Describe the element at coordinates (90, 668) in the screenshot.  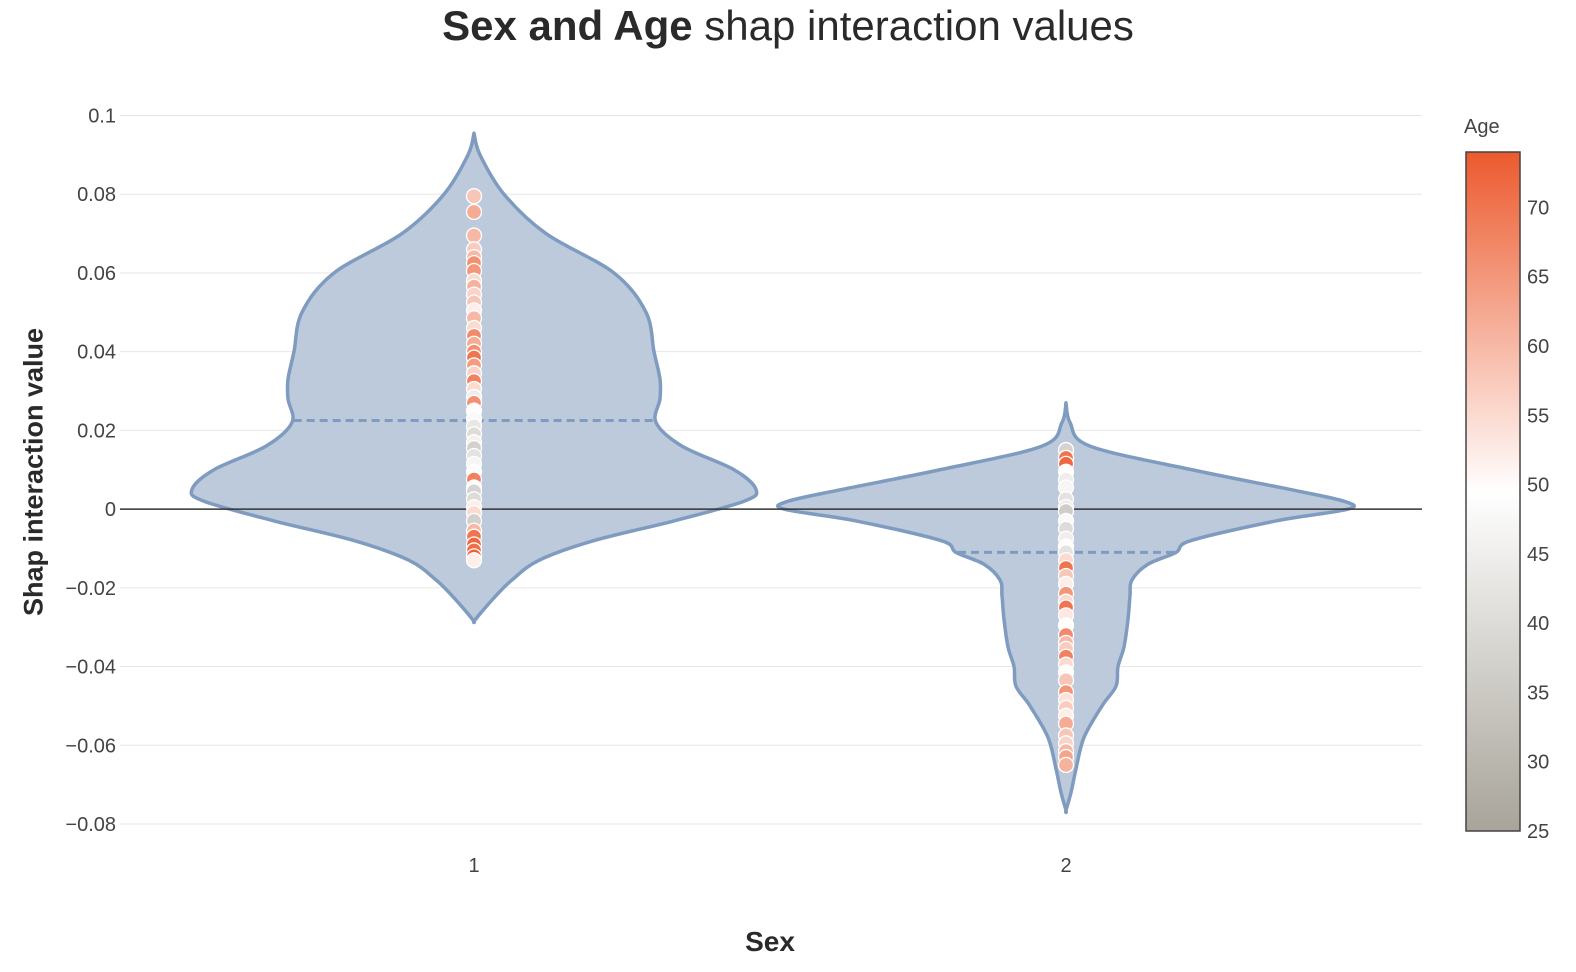
I see `y-tick-label: −0.04` at that location.